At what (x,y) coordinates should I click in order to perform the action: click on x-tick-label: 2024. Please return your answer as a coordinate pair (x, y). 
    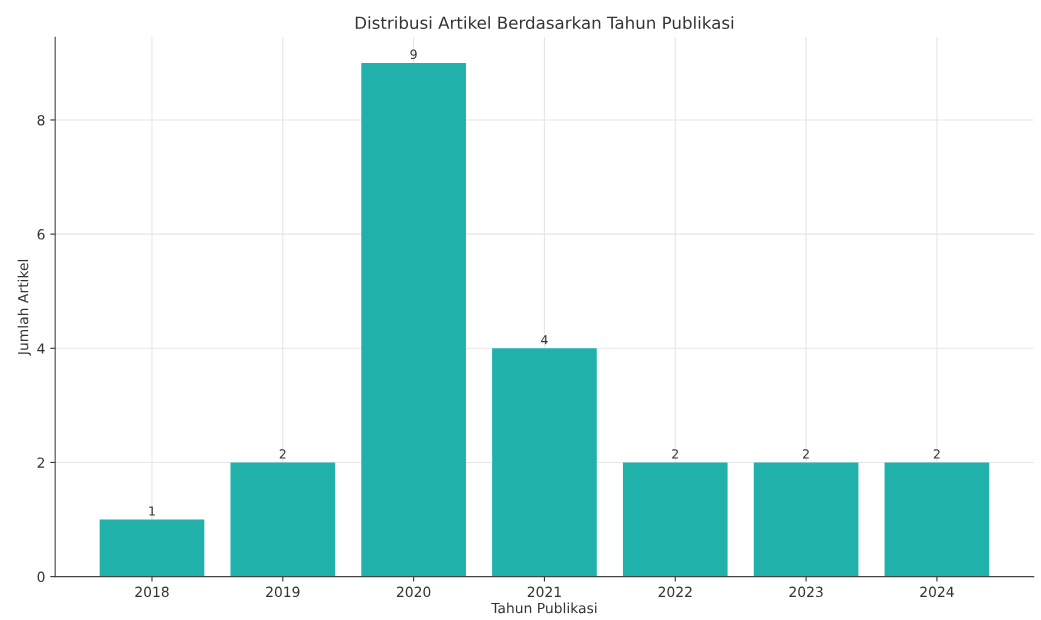
    Looking at the image, I should click on (937, 592).